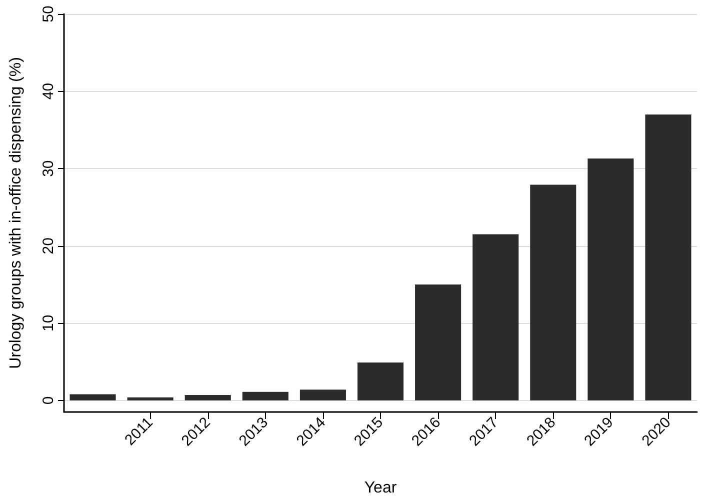 Image resolution: width=709 pixels, height=501 pixels. Describe the element at coordinates (16, 213) in the screenshot. I see `y-axis-title: Urology groups with in-office dispensing (%)` at that location.